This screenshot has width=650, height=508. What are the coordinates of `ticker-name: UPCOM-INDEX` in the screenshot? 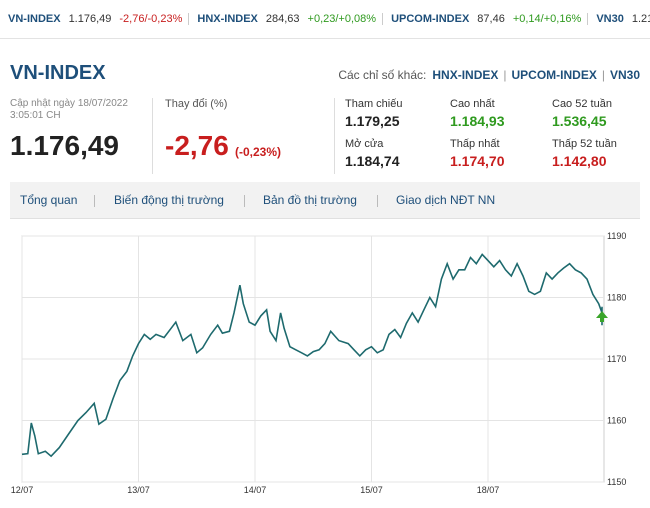 It's located at (430, 19).